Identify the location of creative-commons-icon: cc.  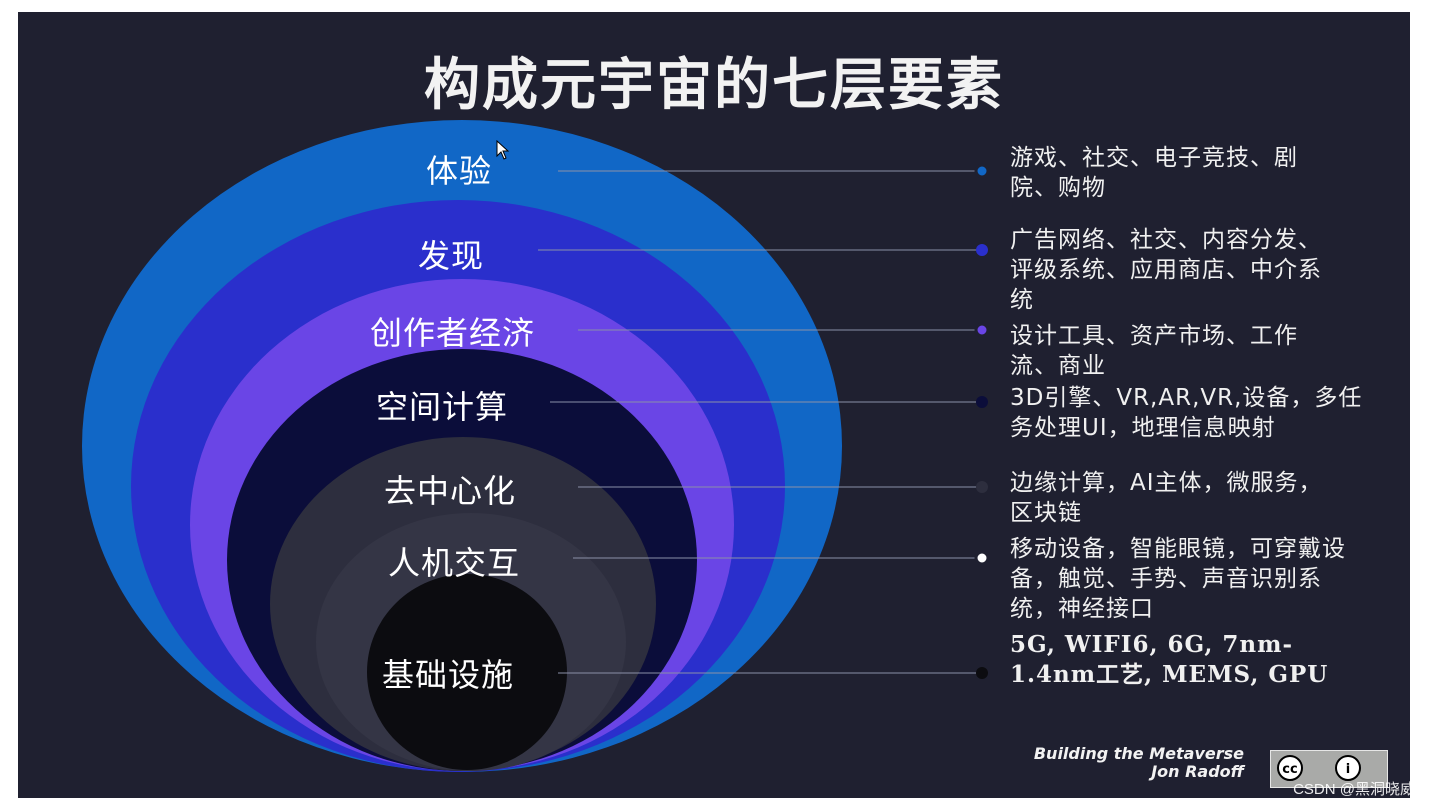
(1290, 768).